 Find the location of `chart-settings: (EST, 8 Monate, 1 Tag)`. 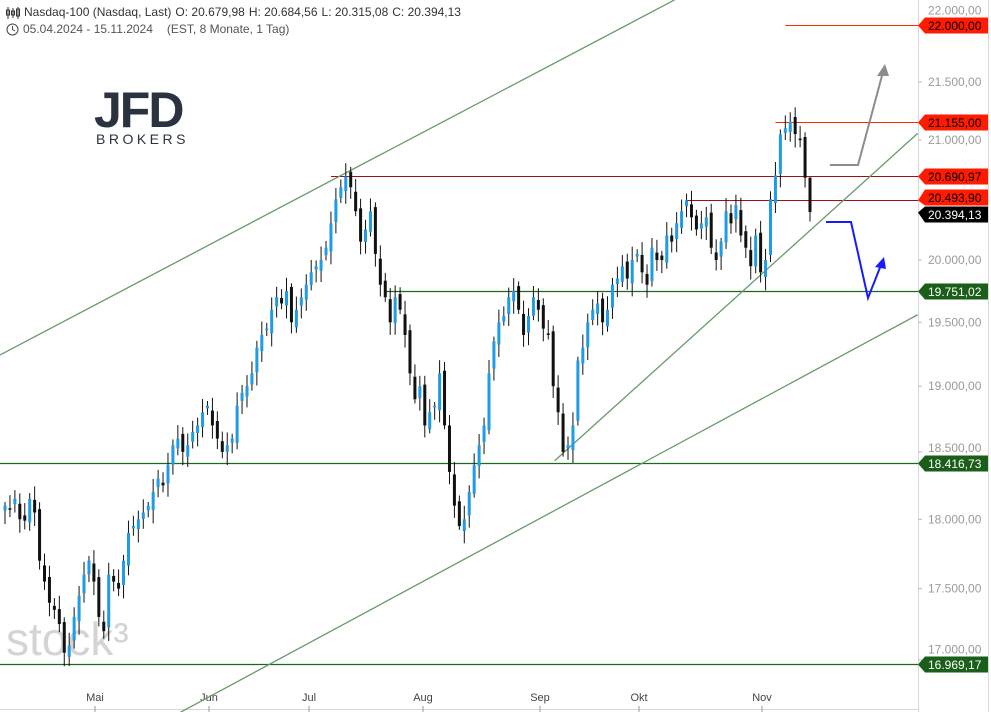

chart-settings: (EST, 8 Monate, 1 Tag) is located at coordinates (228, 29).